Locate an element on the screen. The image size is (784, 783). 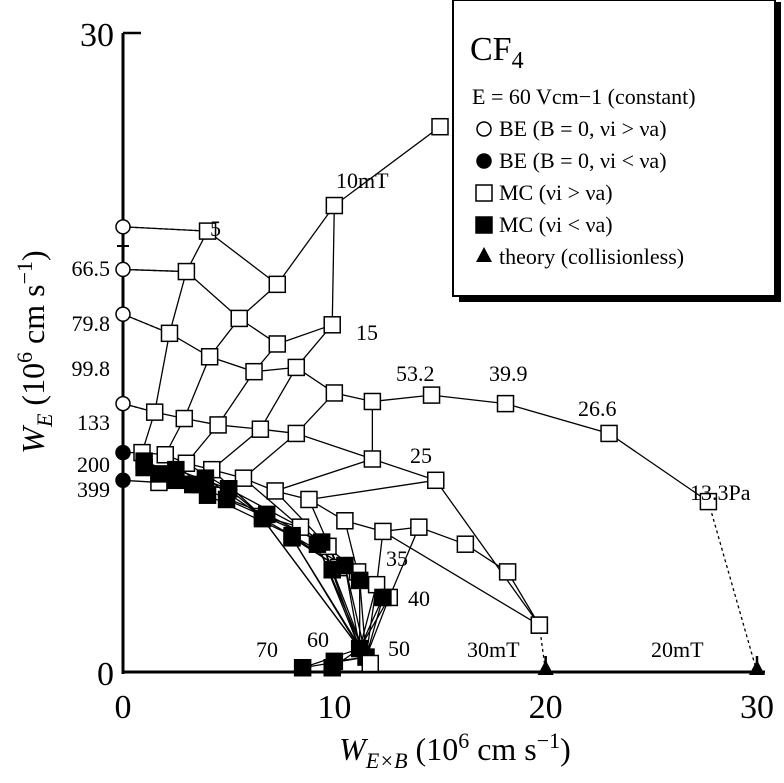
field-label: 5 is located at coordinates (215, 228).